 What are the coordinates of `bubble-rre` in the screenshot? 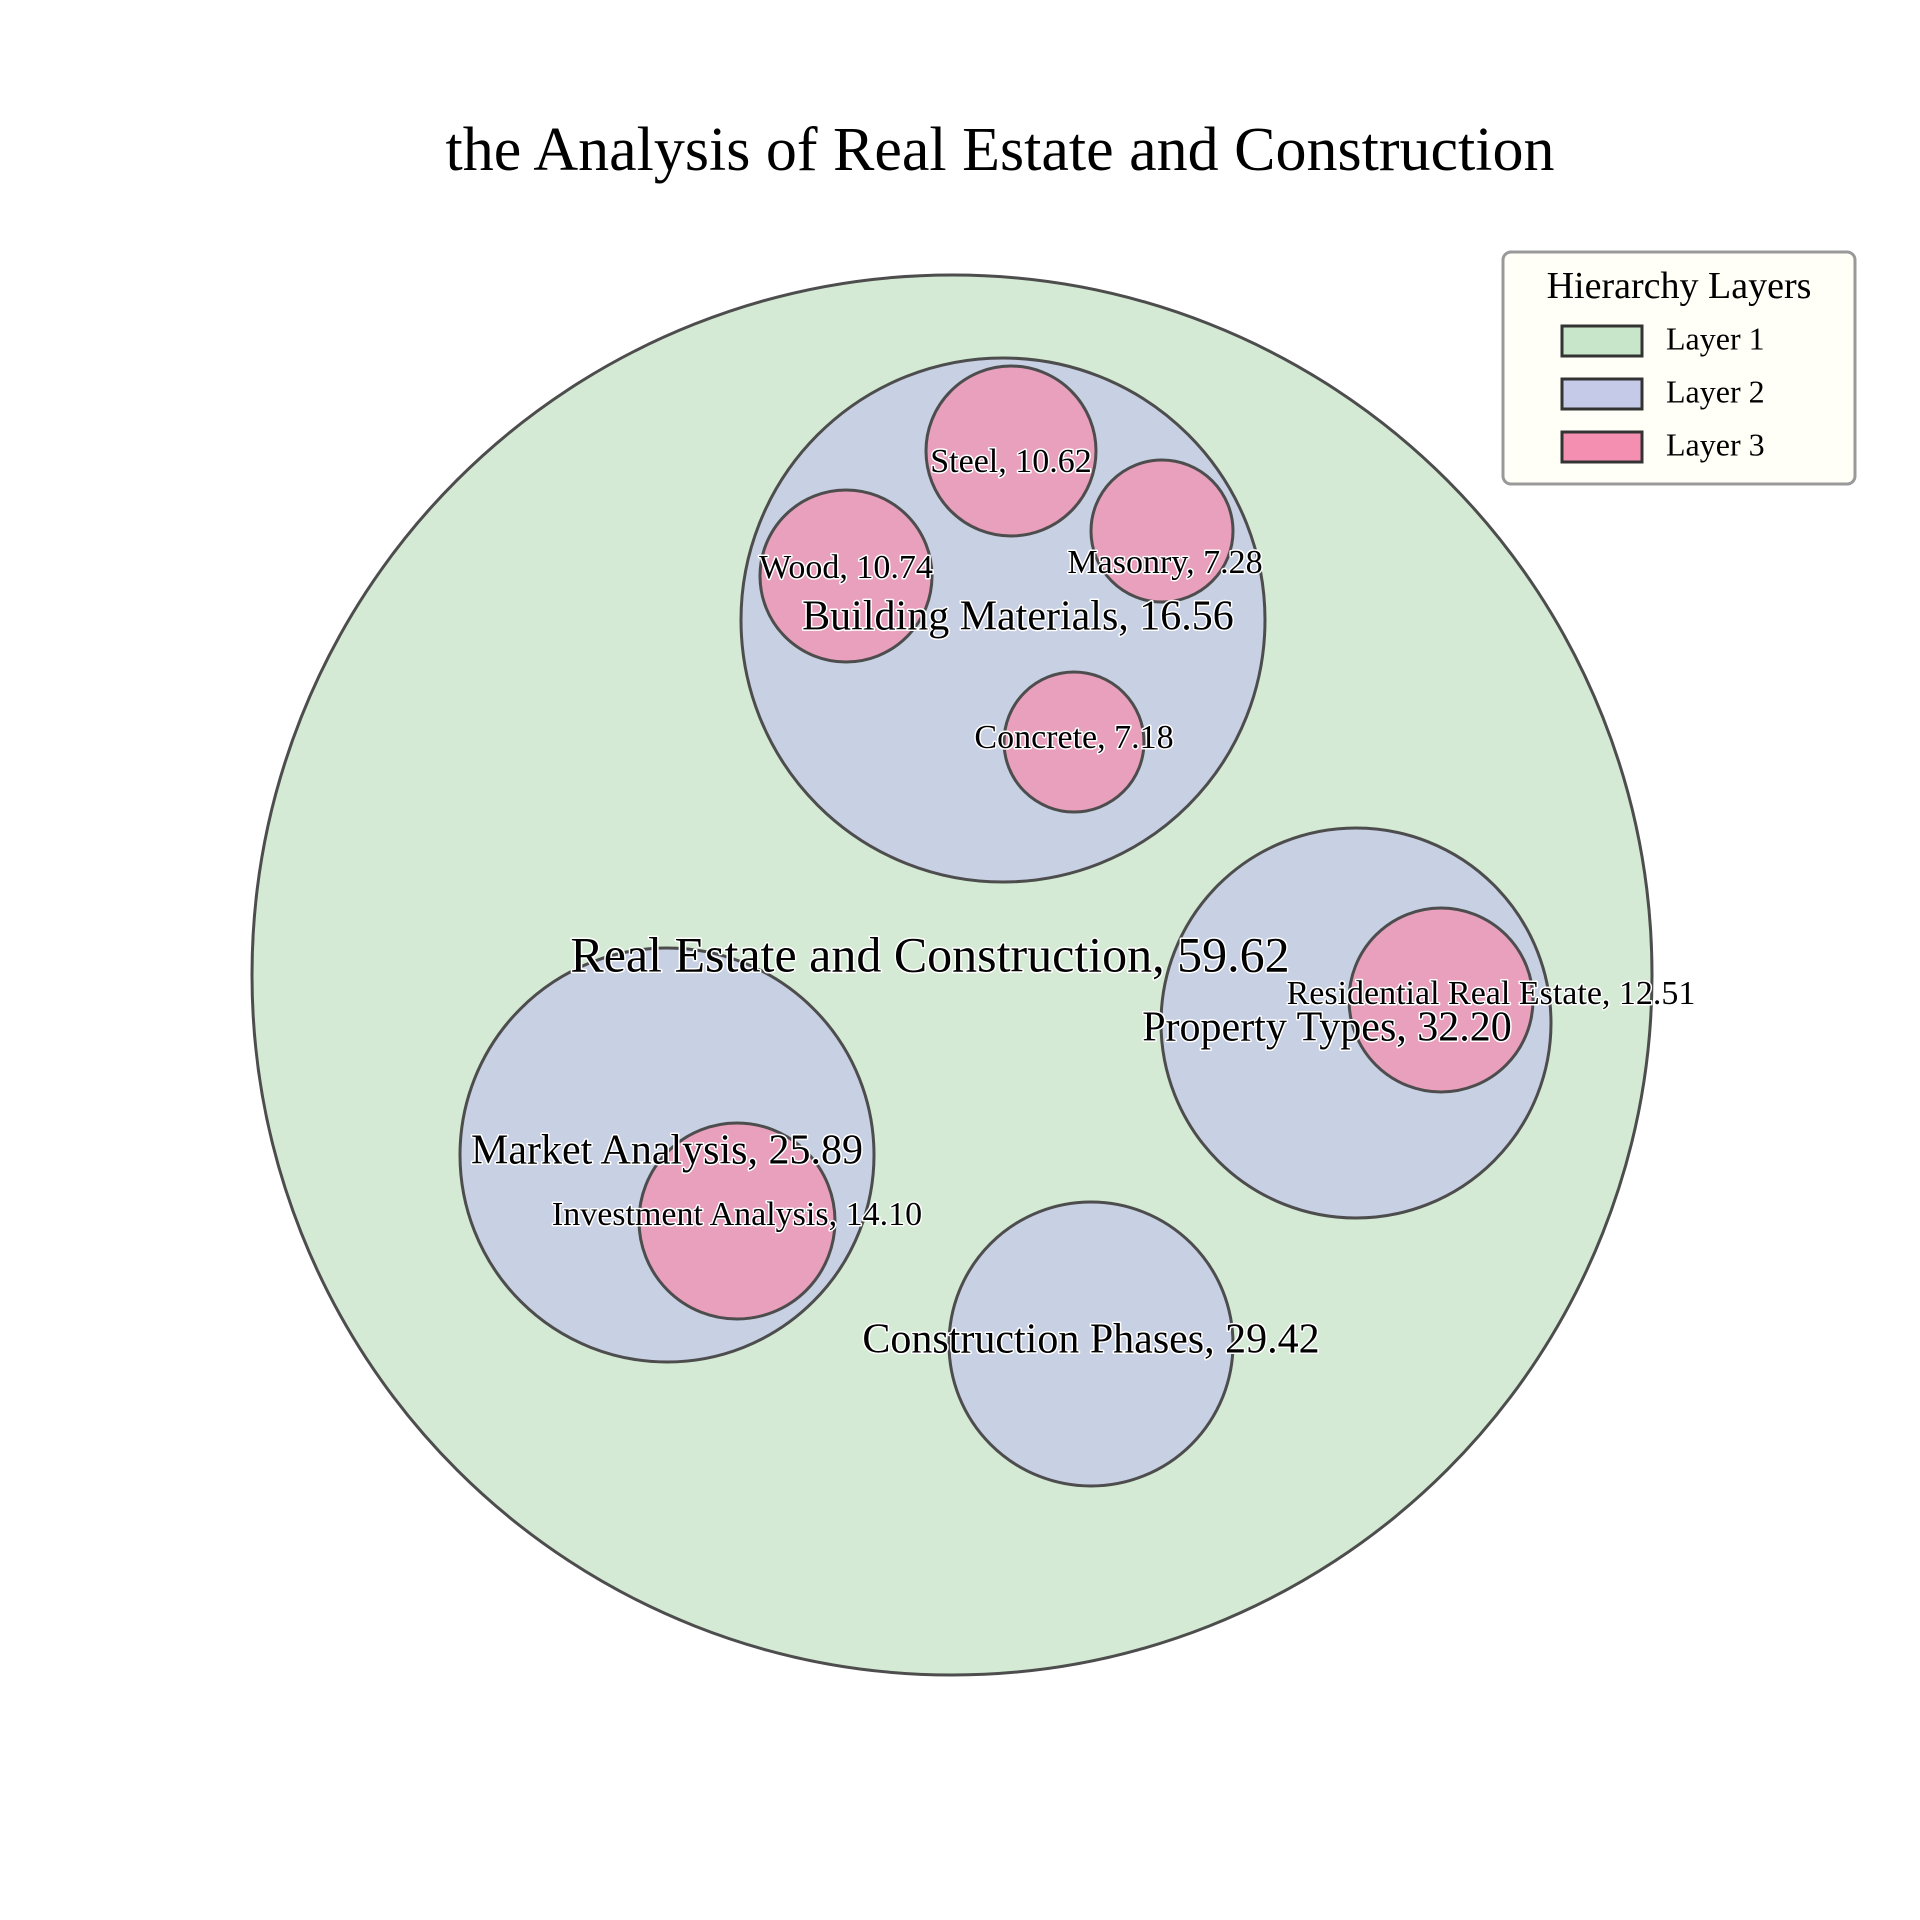 It's located at (1441, 1000).